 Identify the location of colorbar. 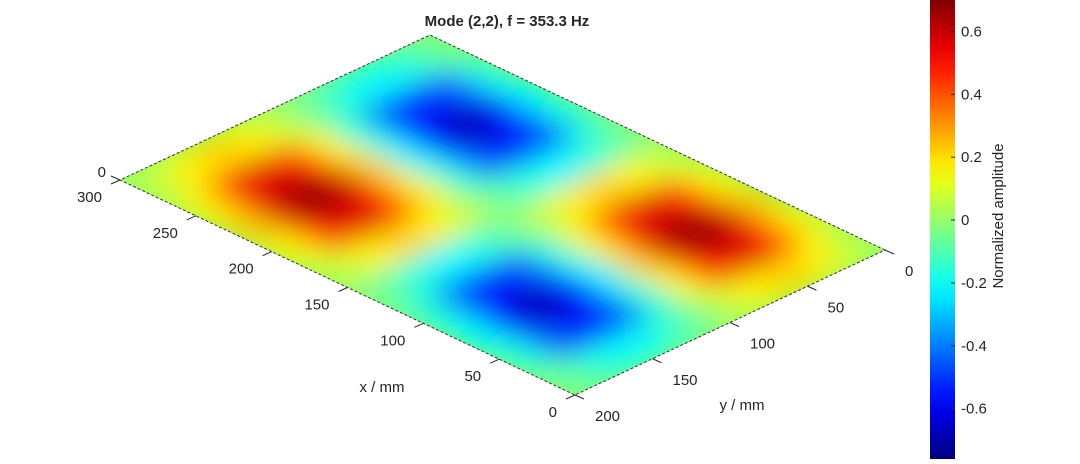
(942, 229).